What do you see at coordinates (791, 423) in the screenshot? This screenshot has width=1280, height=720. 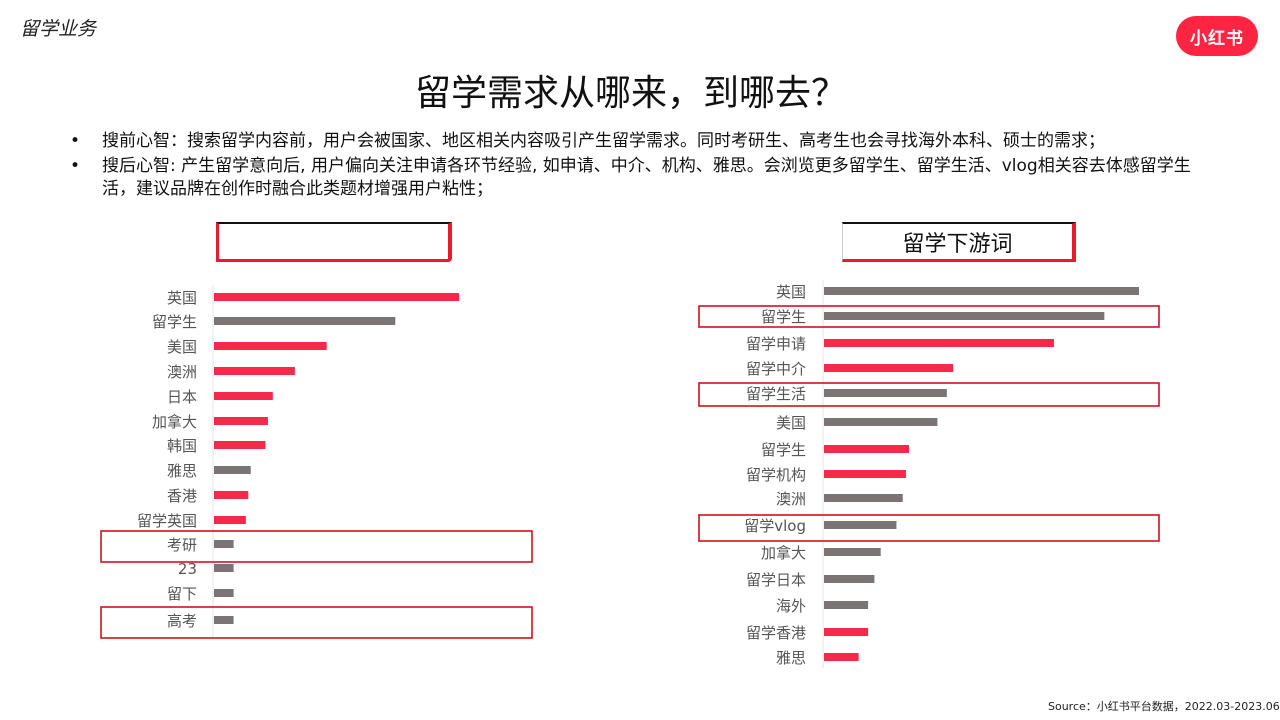 I see `right-chart-category-label: 美国` at bounding box center [791, 423].